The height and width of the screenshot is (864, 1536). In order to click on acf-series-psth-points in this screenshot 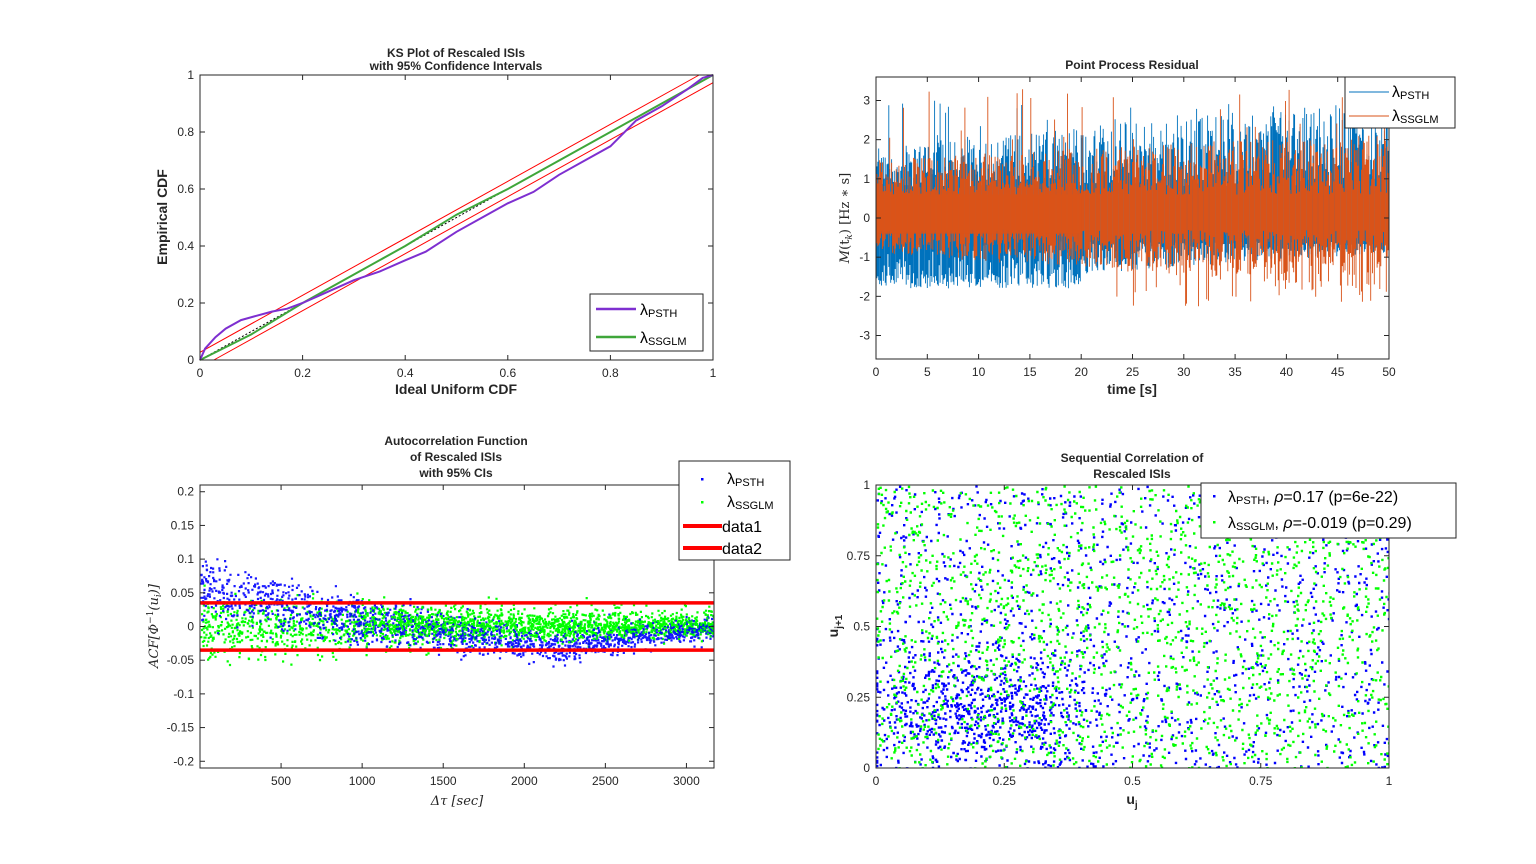, I will do `click(457, 613)`.